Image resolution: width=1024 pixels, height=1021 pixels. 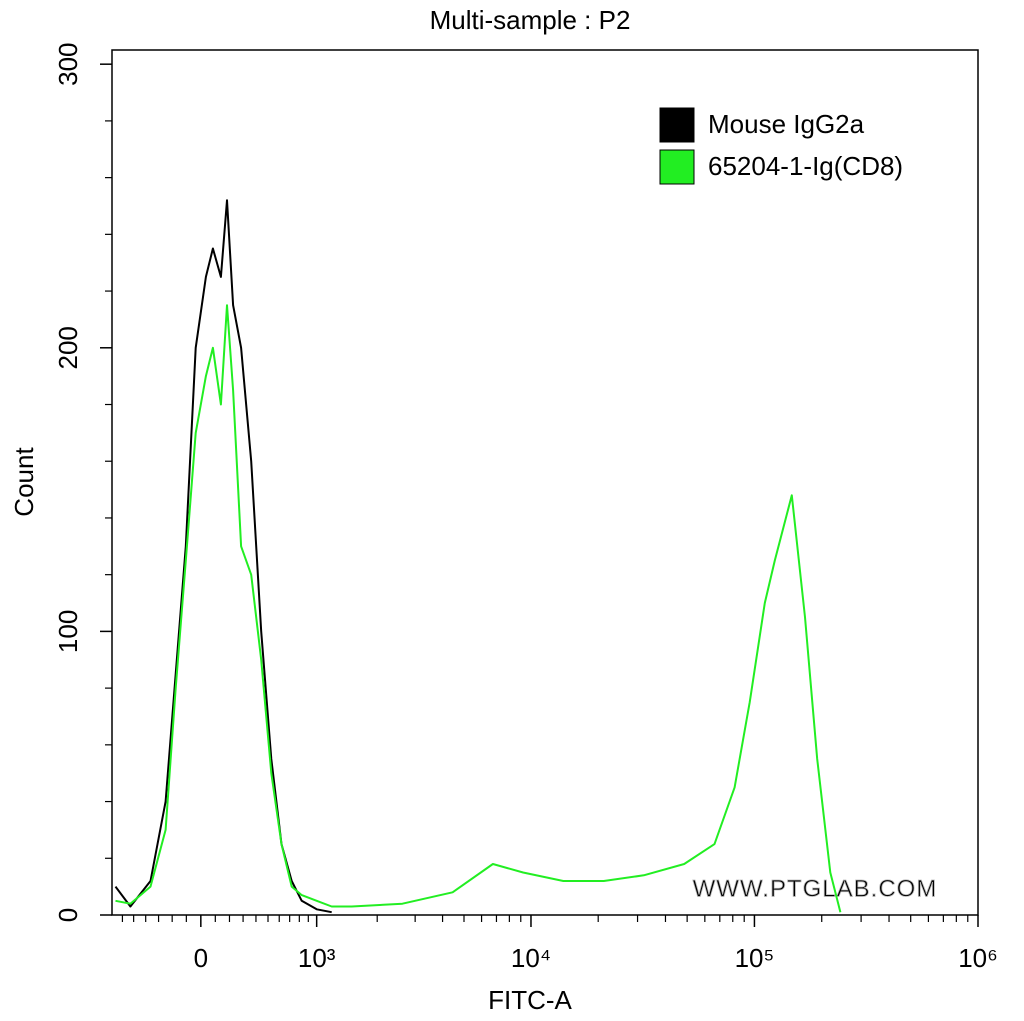 I want to click on histogram-line, so click(x=223, y=556).